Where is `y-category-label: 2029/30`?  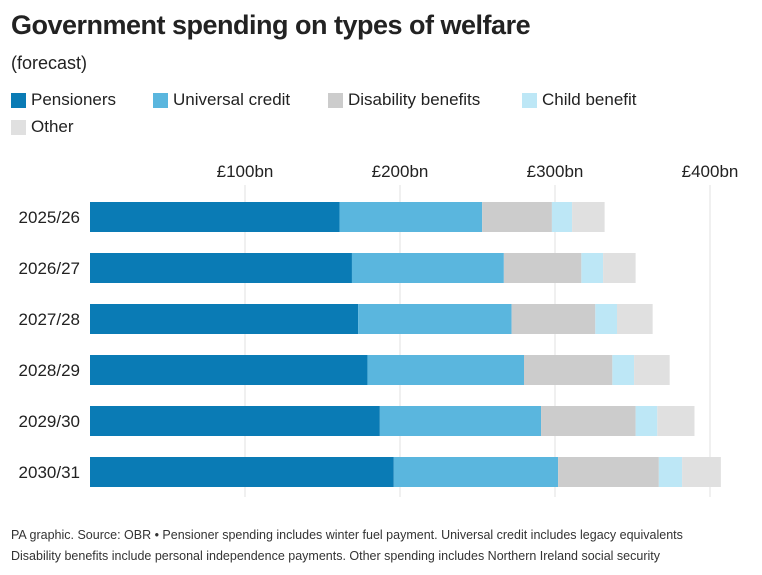
y-category-label: 2029/30 is located at coordinates (49, 421).